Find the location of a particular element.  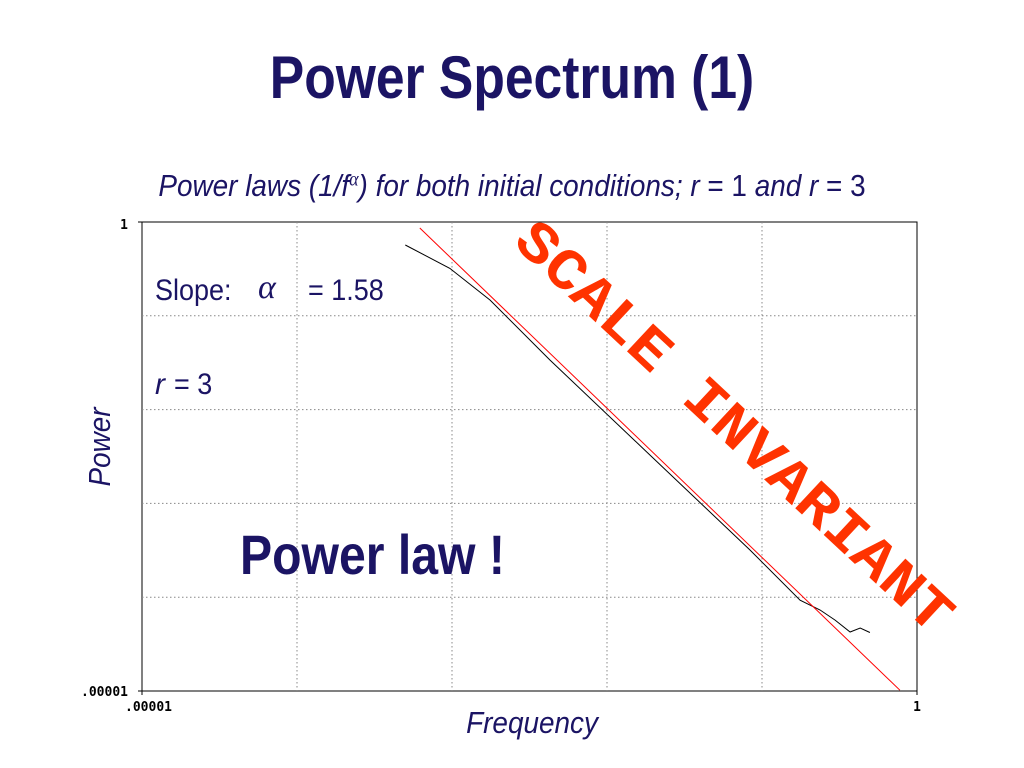

slope-value: = 1.58 is located at coordinates (346, 291).